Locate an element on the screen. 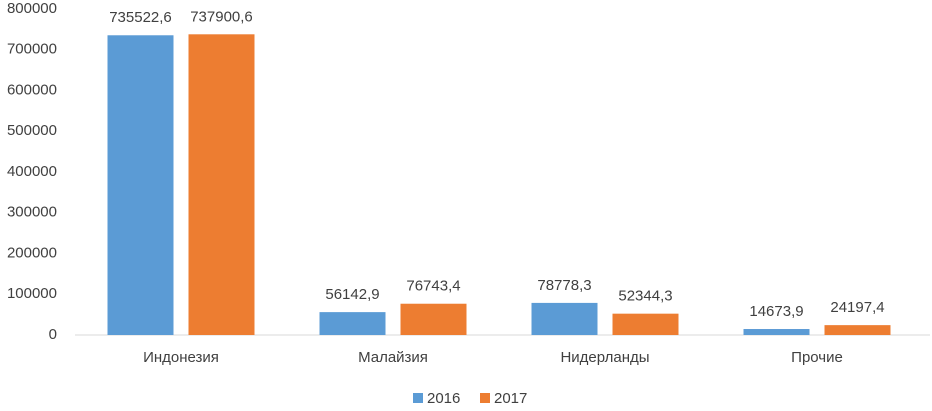  y-tick-label: 700000 is located at coordinates (32, 49).